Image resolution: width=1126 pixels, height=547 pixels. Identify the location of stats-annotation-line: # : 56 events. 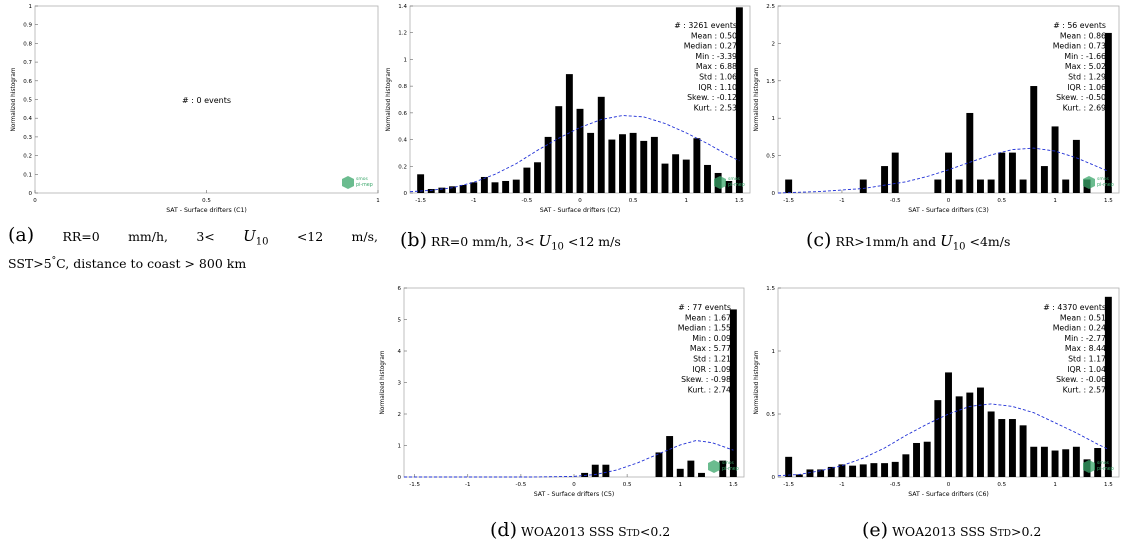
(1079, 25).